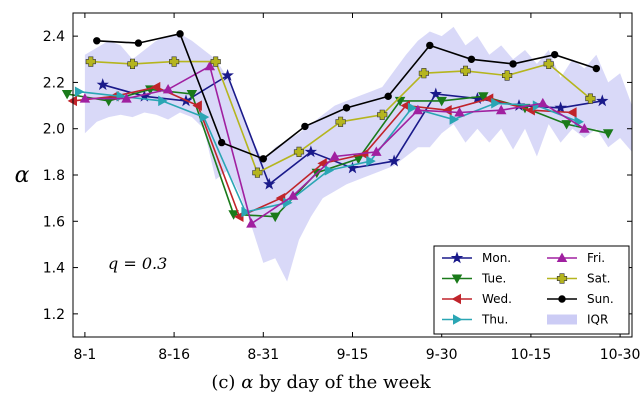 This screenshot has width=642, height=402. I want to click on legend-label-sat: Sat., so click(599, 279).